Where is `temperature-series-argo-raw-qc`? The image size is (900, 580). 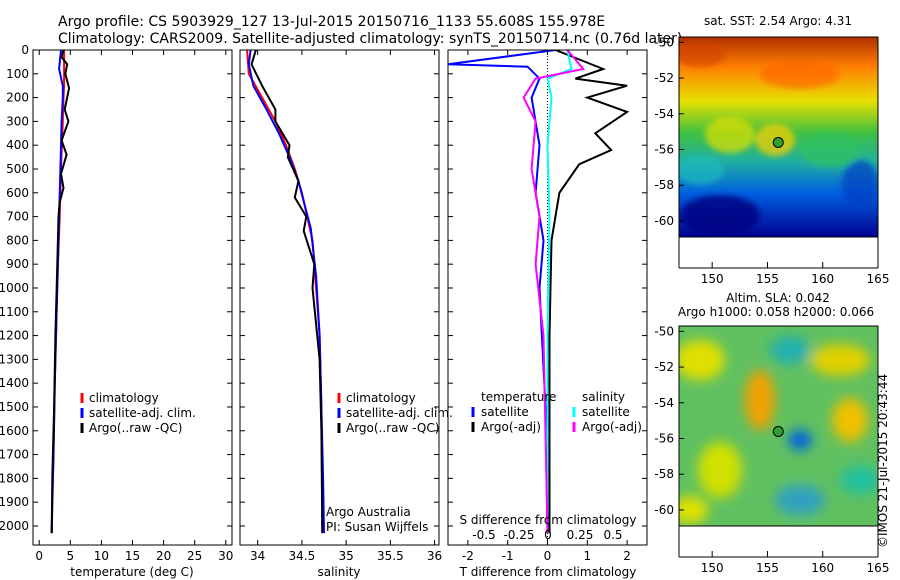 temperature-series-argo-raw-qc is located at coordinates (60, 292).